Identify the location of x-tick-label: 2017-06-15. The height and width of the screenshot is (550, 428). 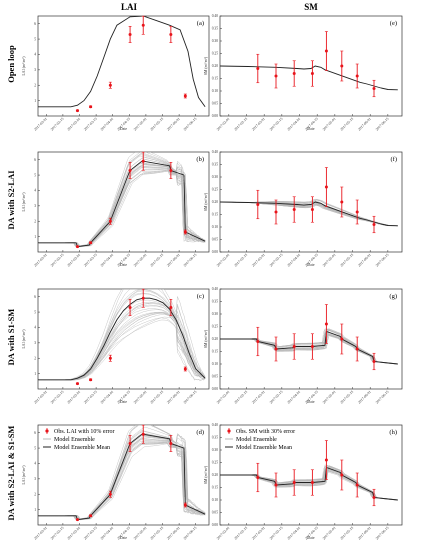
(190, 397).